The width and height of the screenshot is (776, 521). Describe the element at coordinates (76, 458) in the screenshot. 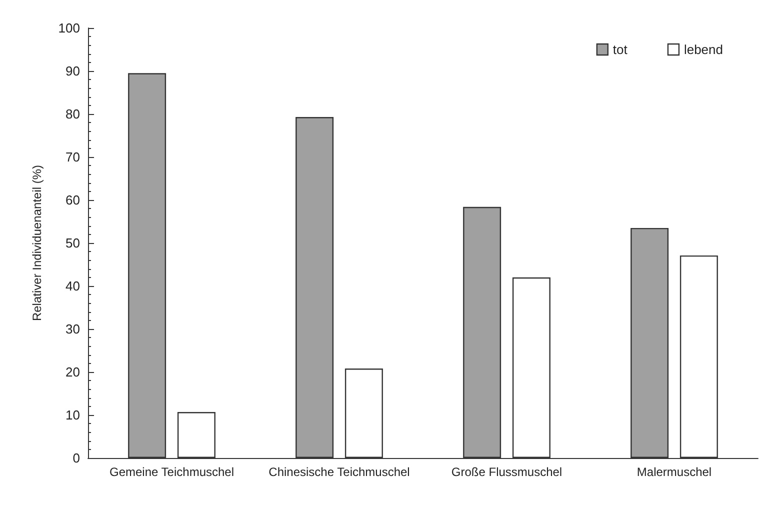

I see `y-tick-label: 0` at that location.